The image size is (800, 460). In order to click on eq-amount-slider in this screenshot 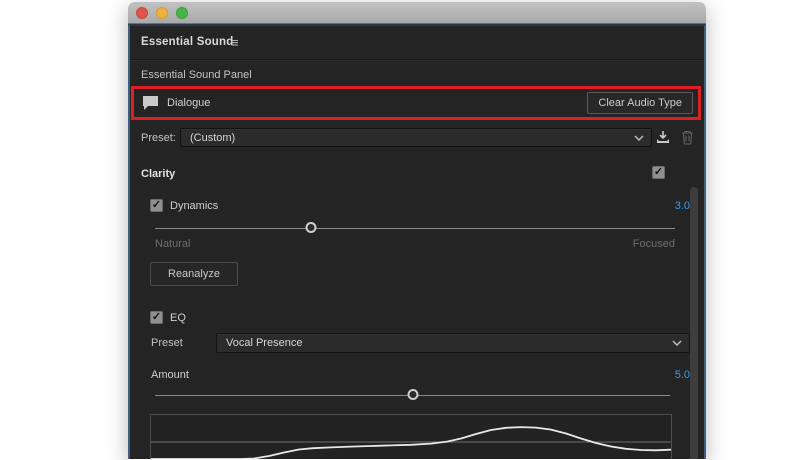, I will do `click(412, 394)`.